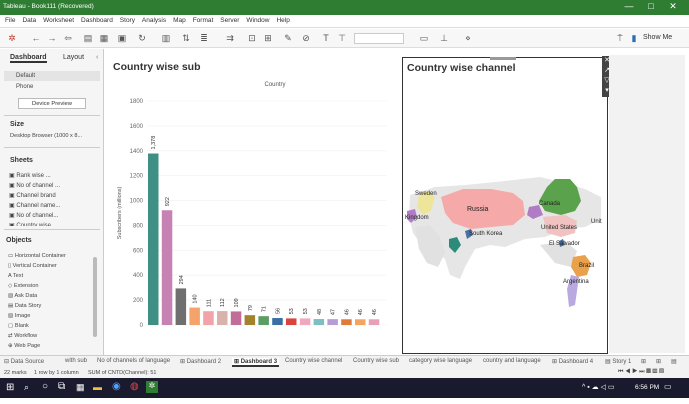 This screenshot has width=689, height=404. What do you see at coordinates (37, 256) in the screenshot?
I see `object-item: ▭ Horizontal Container` at bounding box center [37, 256].